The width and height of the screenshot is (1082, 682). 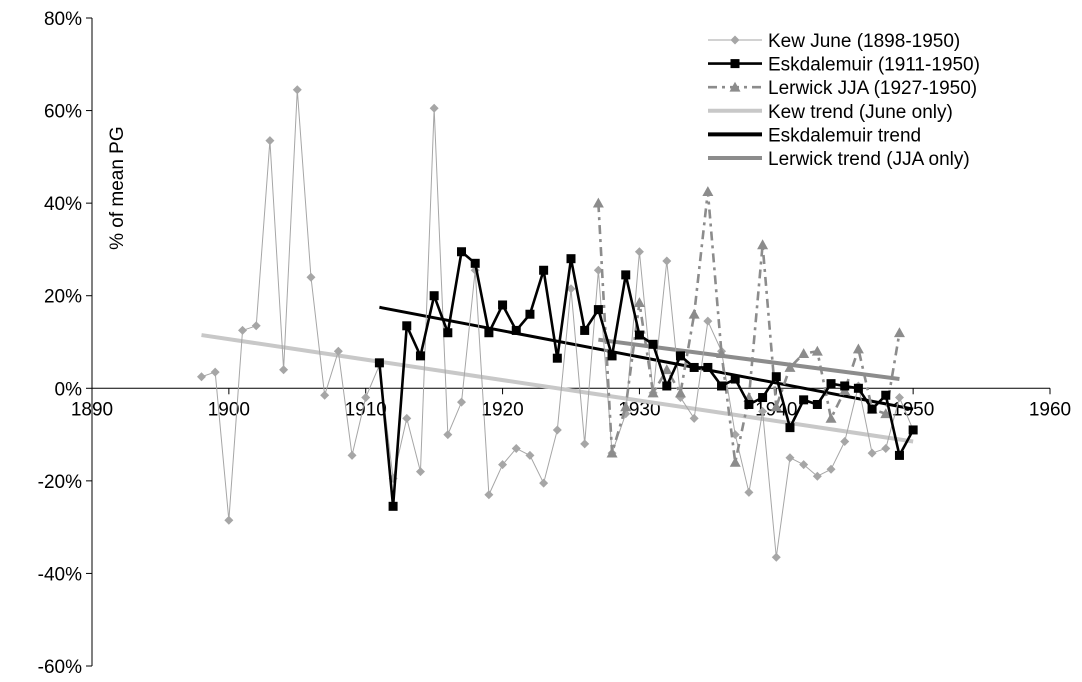 What do you see at coordinates (860, 112) in the screenshot?
I see `legend-label: Kew trend (June only)` at bounding box center [860, 112].